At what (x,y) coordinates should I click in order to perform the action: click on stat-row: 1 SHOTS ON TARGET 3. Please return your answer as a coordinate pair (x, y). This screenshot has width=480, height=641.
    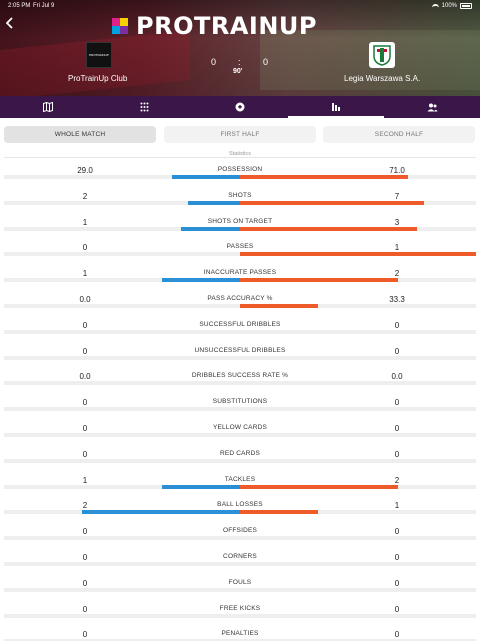
    Looking at the image, I should click on (240, 225).